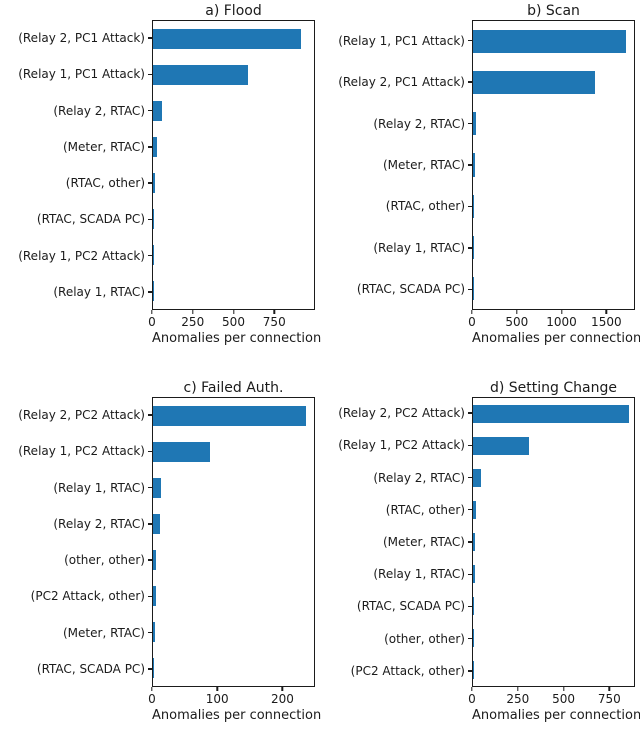 This screenshot has width=640, height=730. Describe the element at coordinates (551, 697) in the screenshot. I see `x-tick-labels: 0 250 500 750` at that location.